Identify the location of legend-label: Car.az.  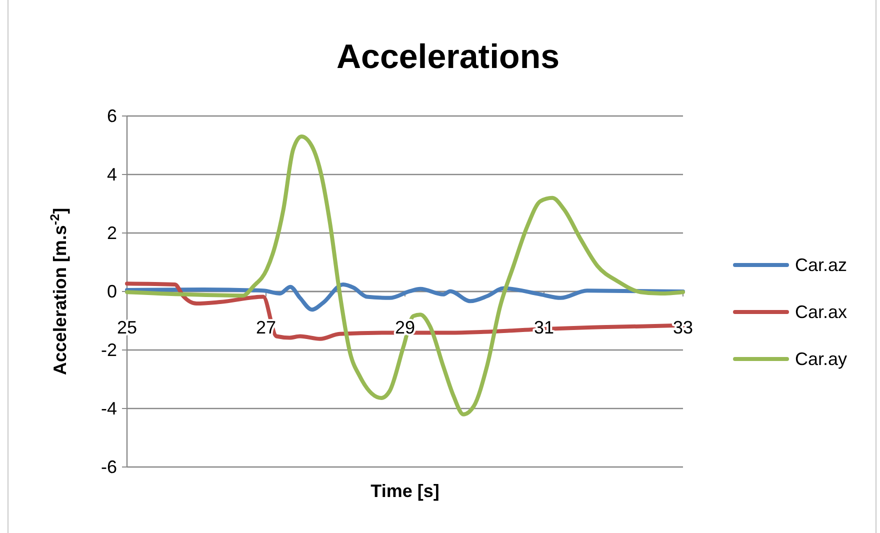
(821, 265).